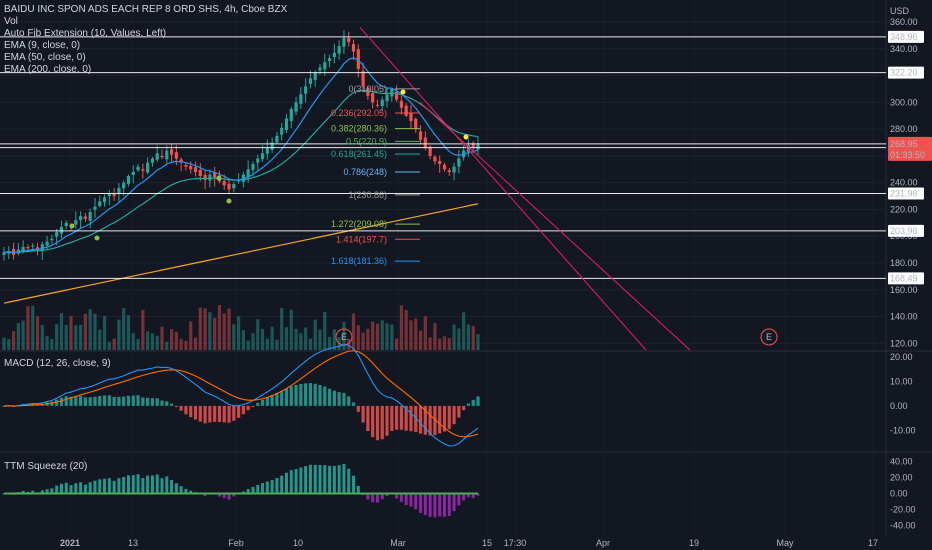 Image resolution: width=932 pixels, height=550 pixels. Describe the element at coordinates (904, 209) in the screenshot. I see `y-tick-label: 220.00` at that location.